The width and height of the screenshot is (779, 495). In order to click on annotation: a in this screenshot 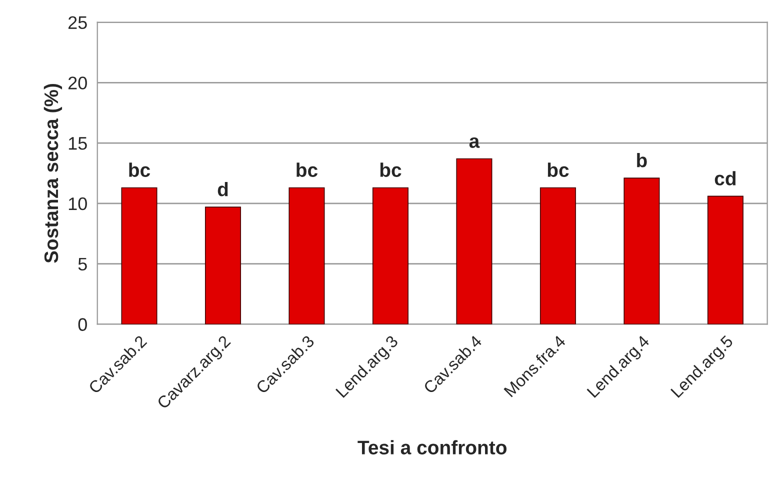, I will do `click(474, 142)`.